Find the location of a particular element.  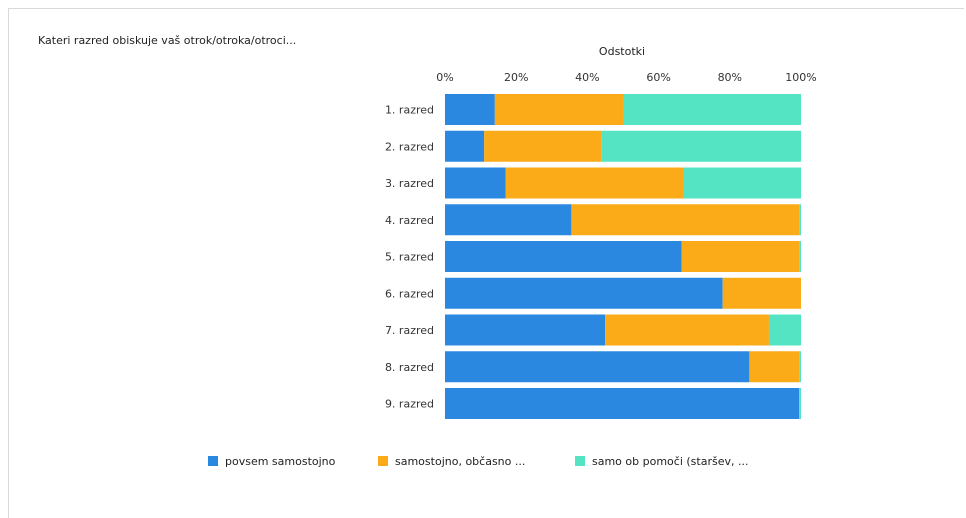

x-tick-label: 60% is located at coordinates (658, 77).